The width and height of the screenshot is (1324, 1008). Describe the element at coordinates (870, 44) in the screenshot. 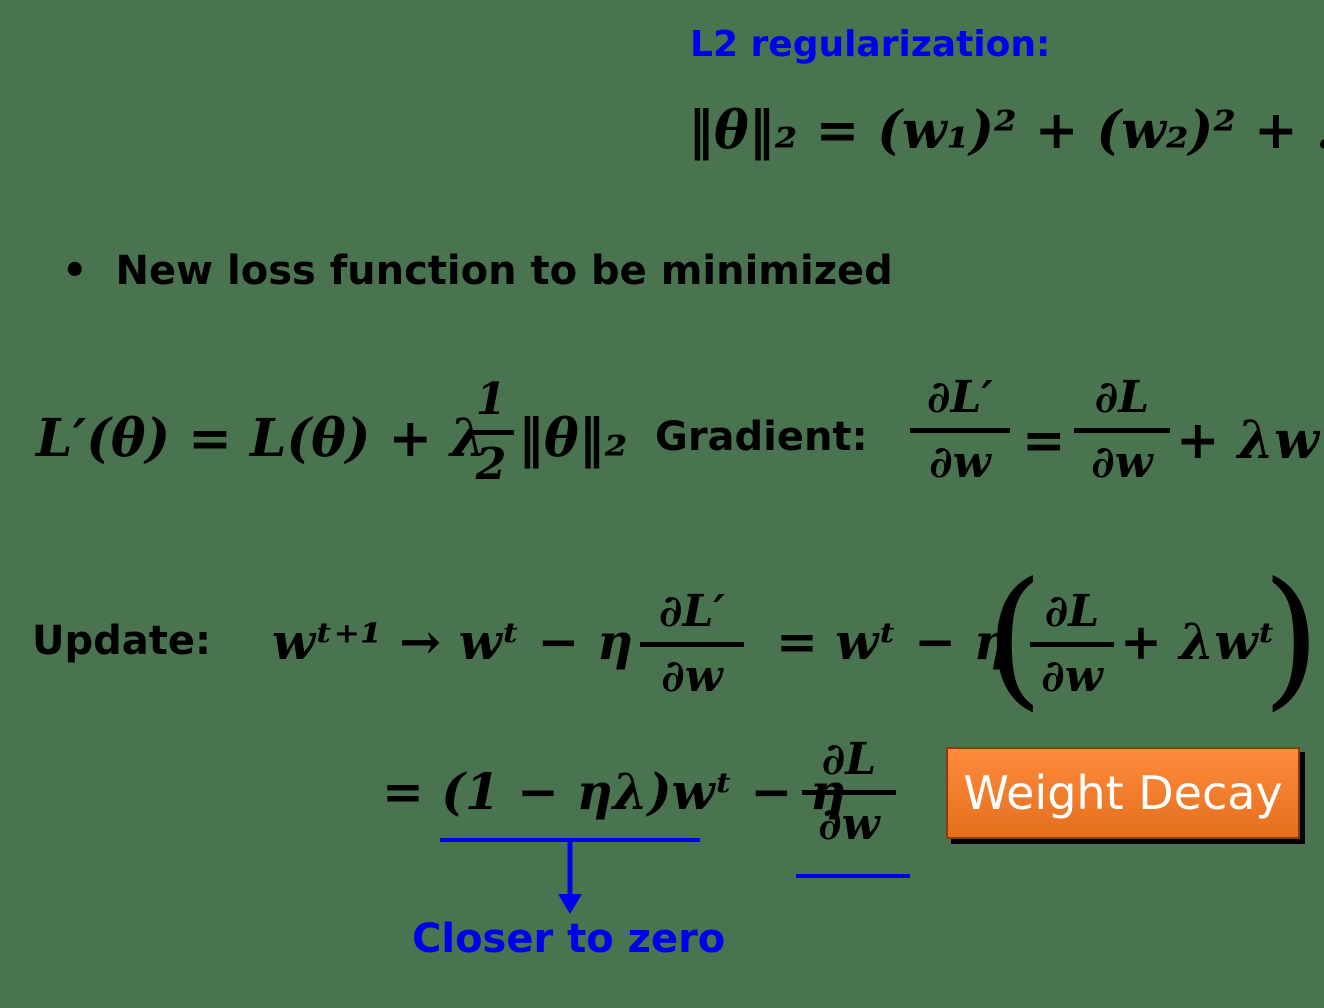

I see `l2-regularization-title: L2 regularization:` at that location.